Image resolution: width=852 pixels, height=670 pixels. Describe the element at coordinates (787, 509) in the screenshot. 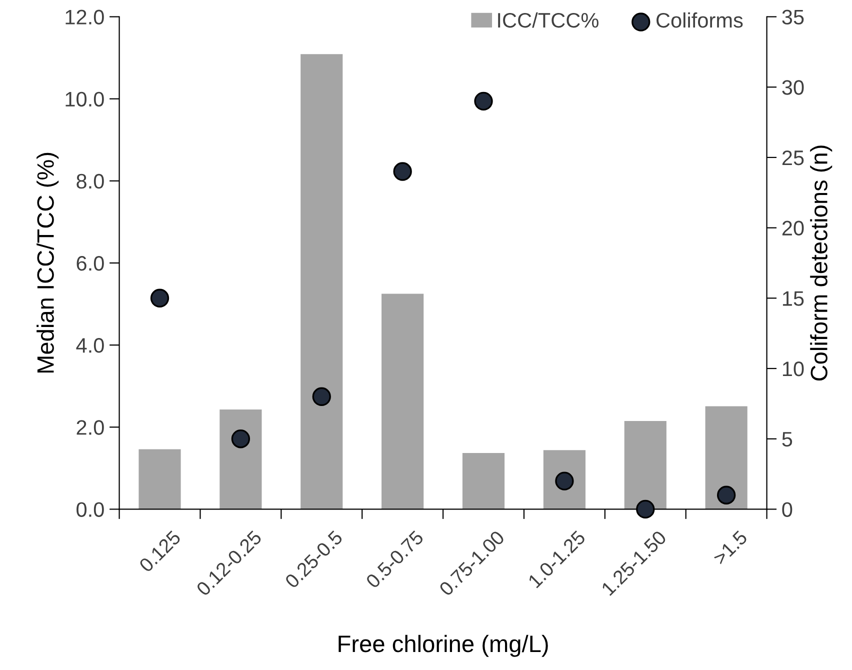

I see `y2-tick-label: 0` at that location.